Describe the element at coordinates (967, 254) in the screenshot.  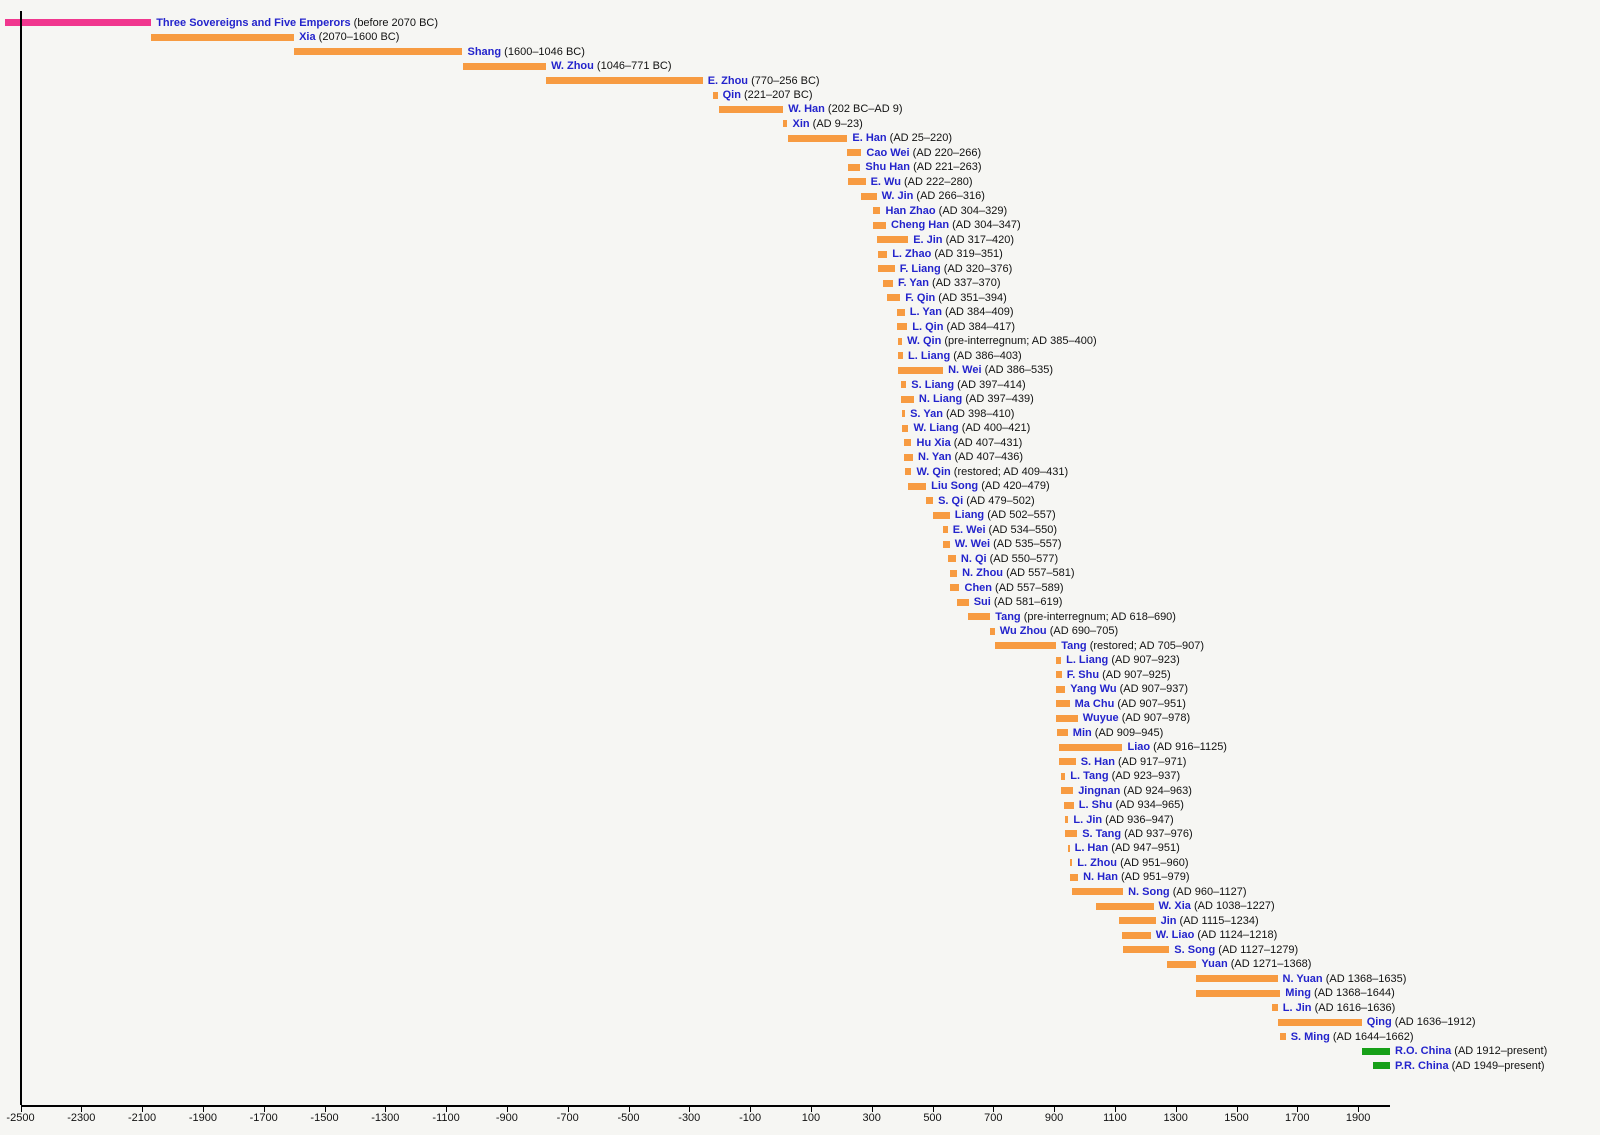
I see `dynasty-period: (AD 319–351)` at that location.